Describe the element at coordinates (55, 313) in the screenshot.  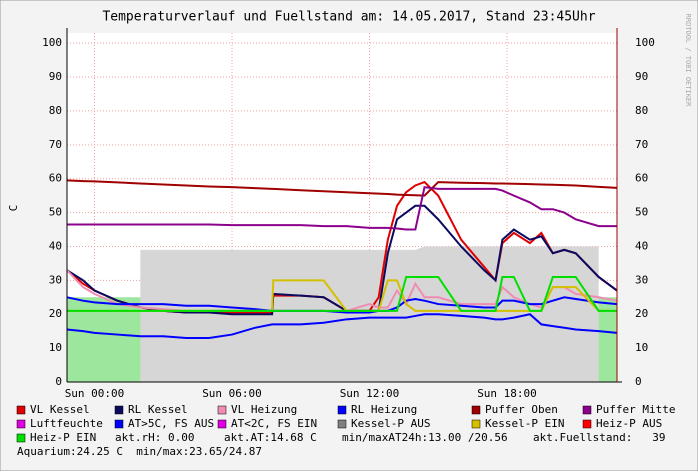
I see `y-tick-label: 20` at that location.